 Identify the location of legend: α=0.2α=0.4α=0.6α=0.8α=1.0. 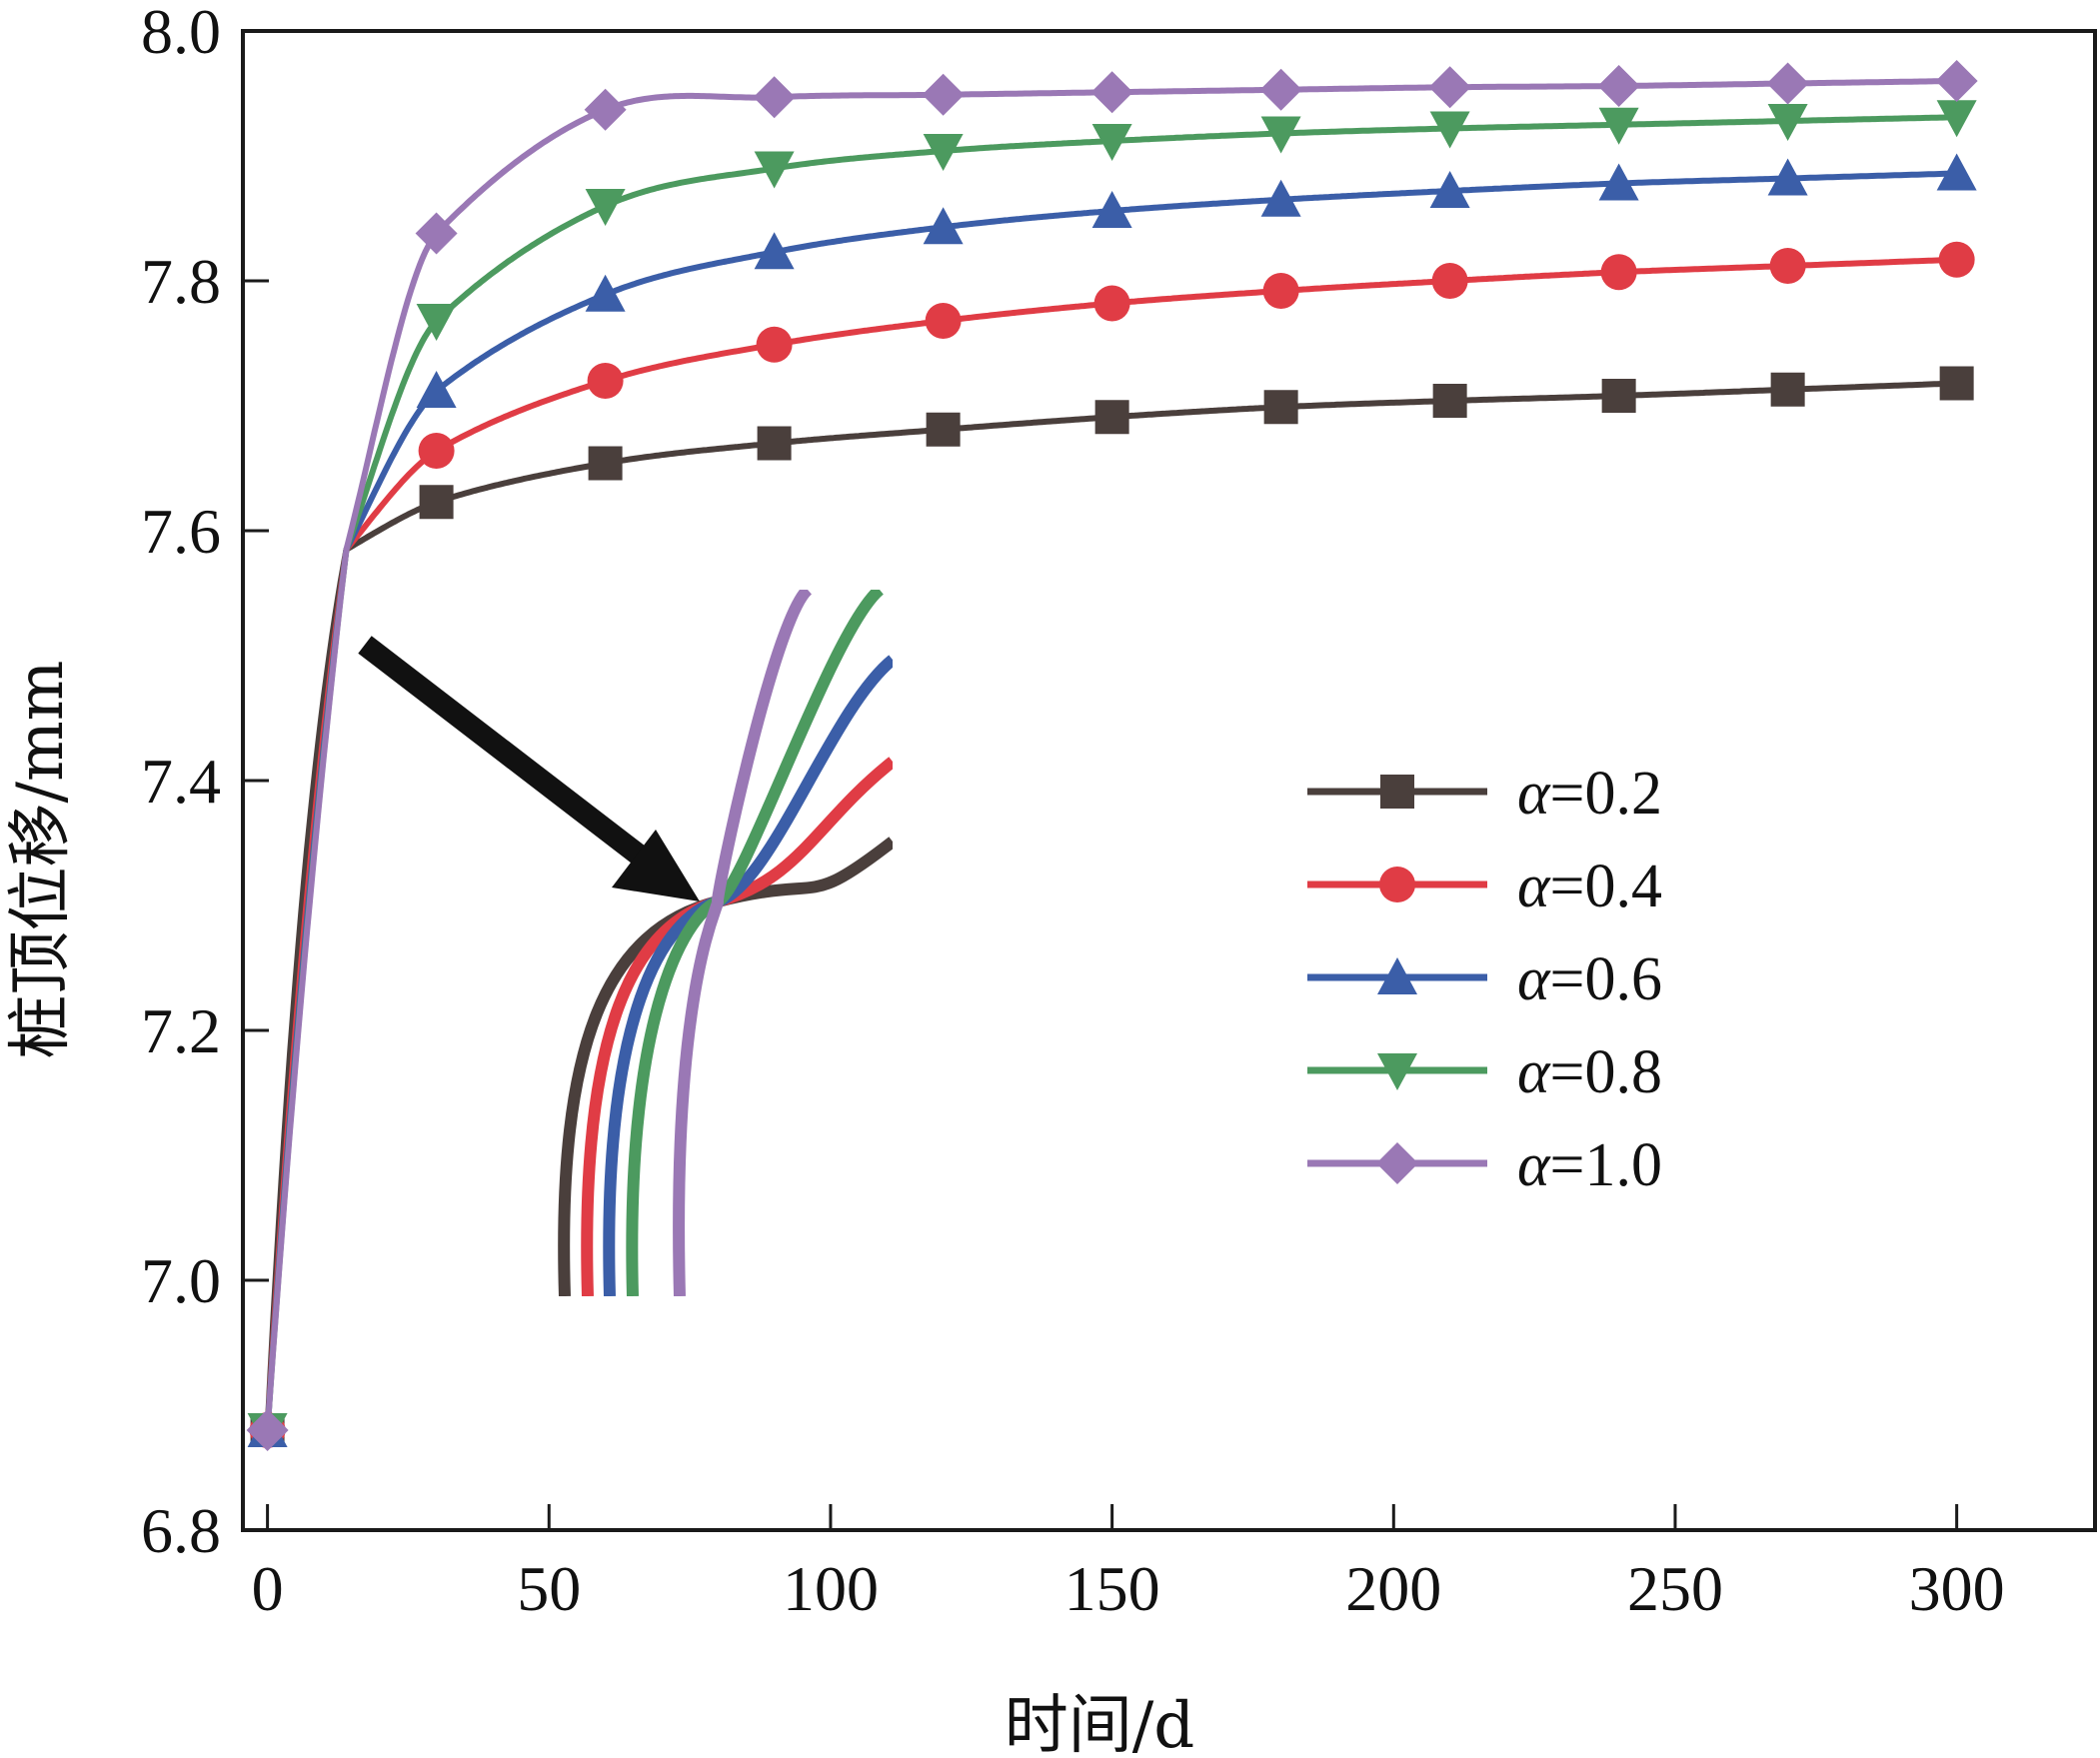
(1484, 979).